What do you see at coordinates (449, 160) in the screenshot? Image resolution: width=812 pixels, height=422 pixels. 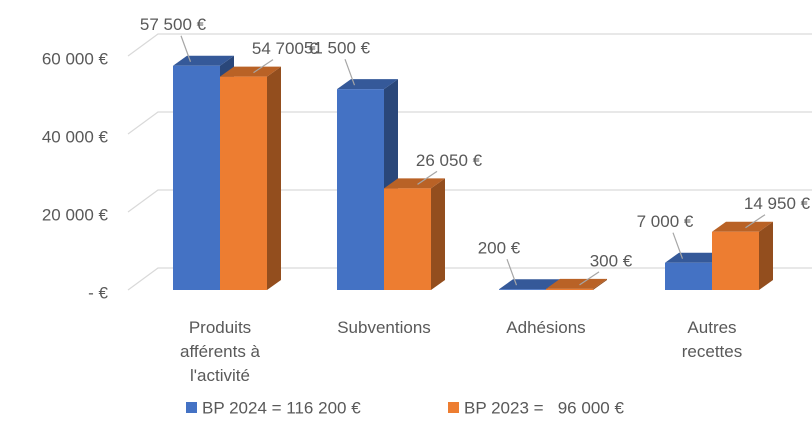 I see `data-label: 26 050 €` at bounding box center [449, 160].